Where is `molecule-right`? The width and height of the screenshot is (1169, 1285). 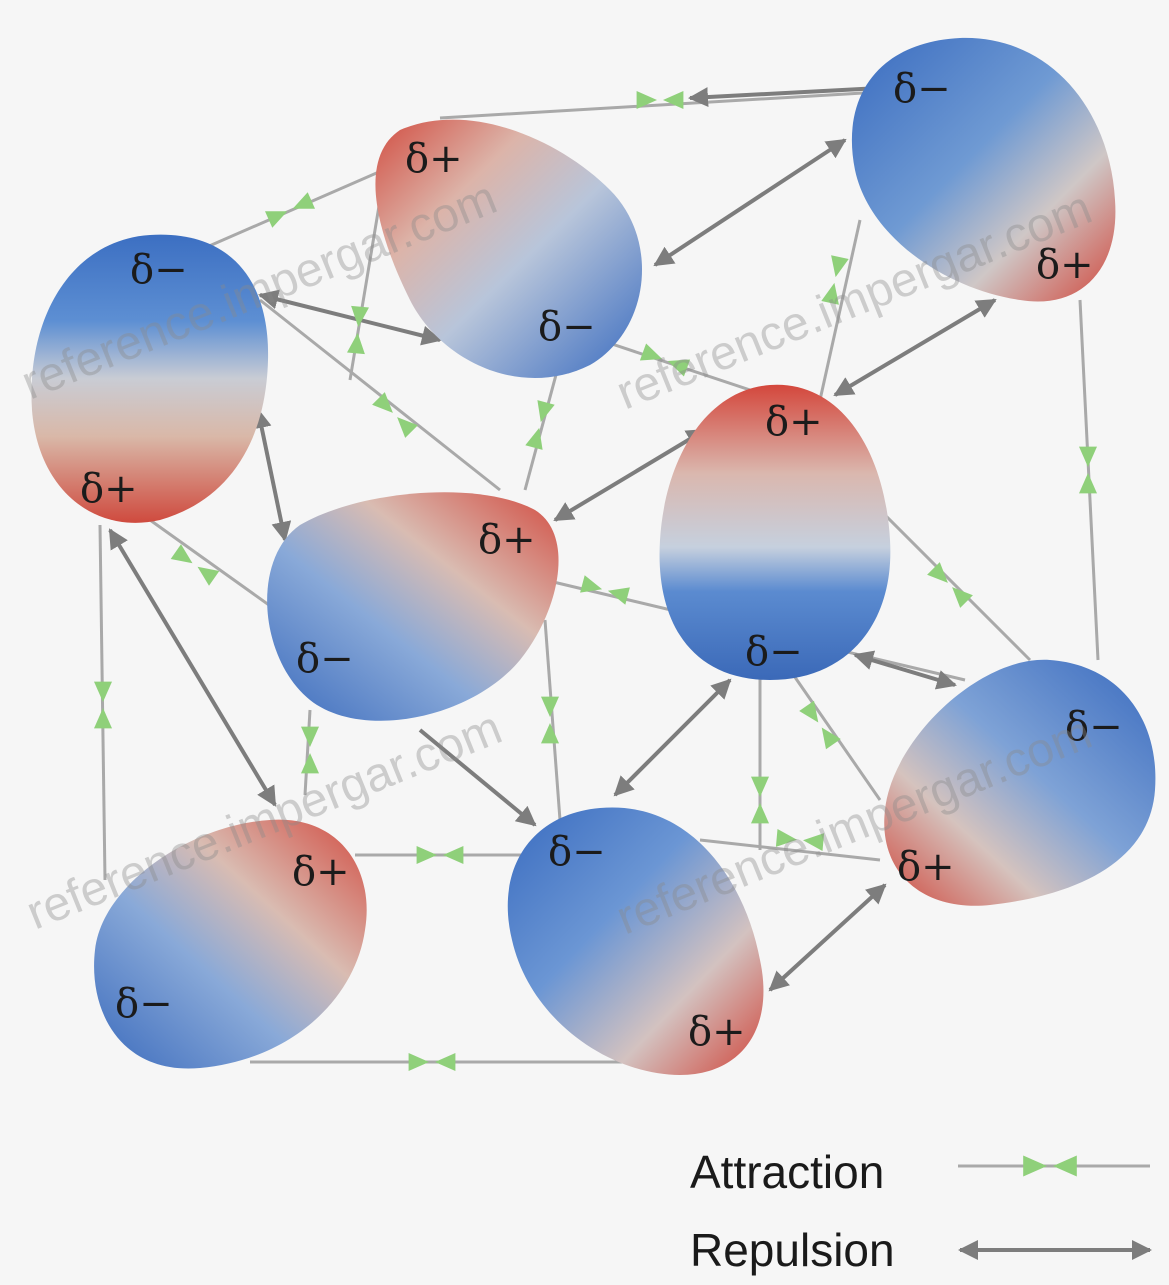 molecule-right is located at coordinates (1020, 782).